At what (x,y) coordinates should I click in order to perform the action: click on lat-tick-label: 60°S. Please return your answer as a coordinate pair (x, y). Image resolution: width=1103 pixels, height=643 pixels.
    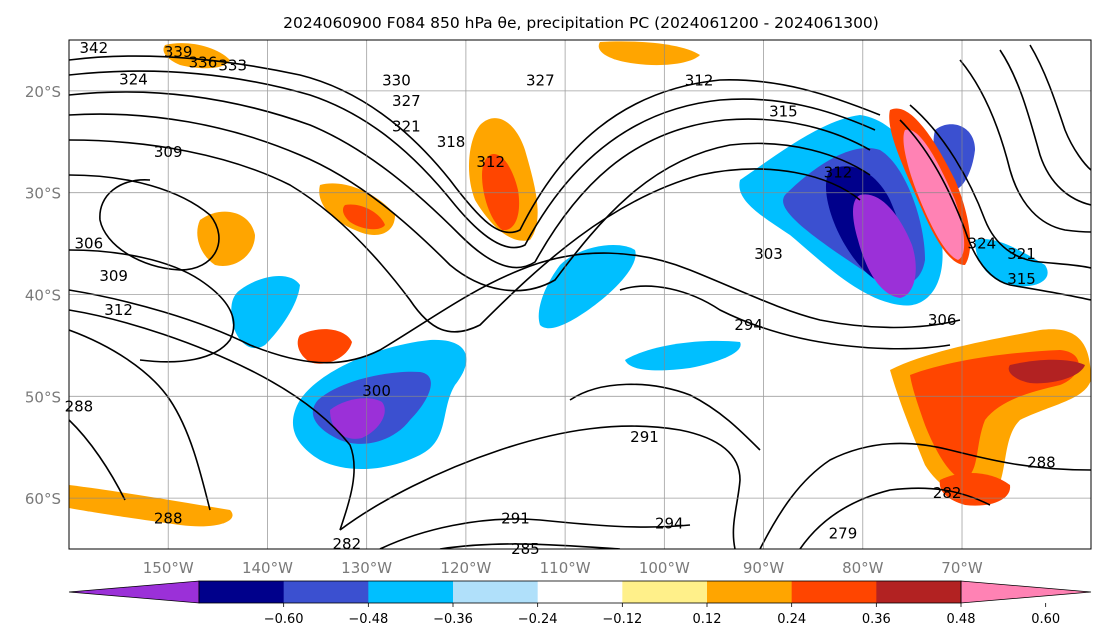
    Looking at the image, I should click on (43, 499).